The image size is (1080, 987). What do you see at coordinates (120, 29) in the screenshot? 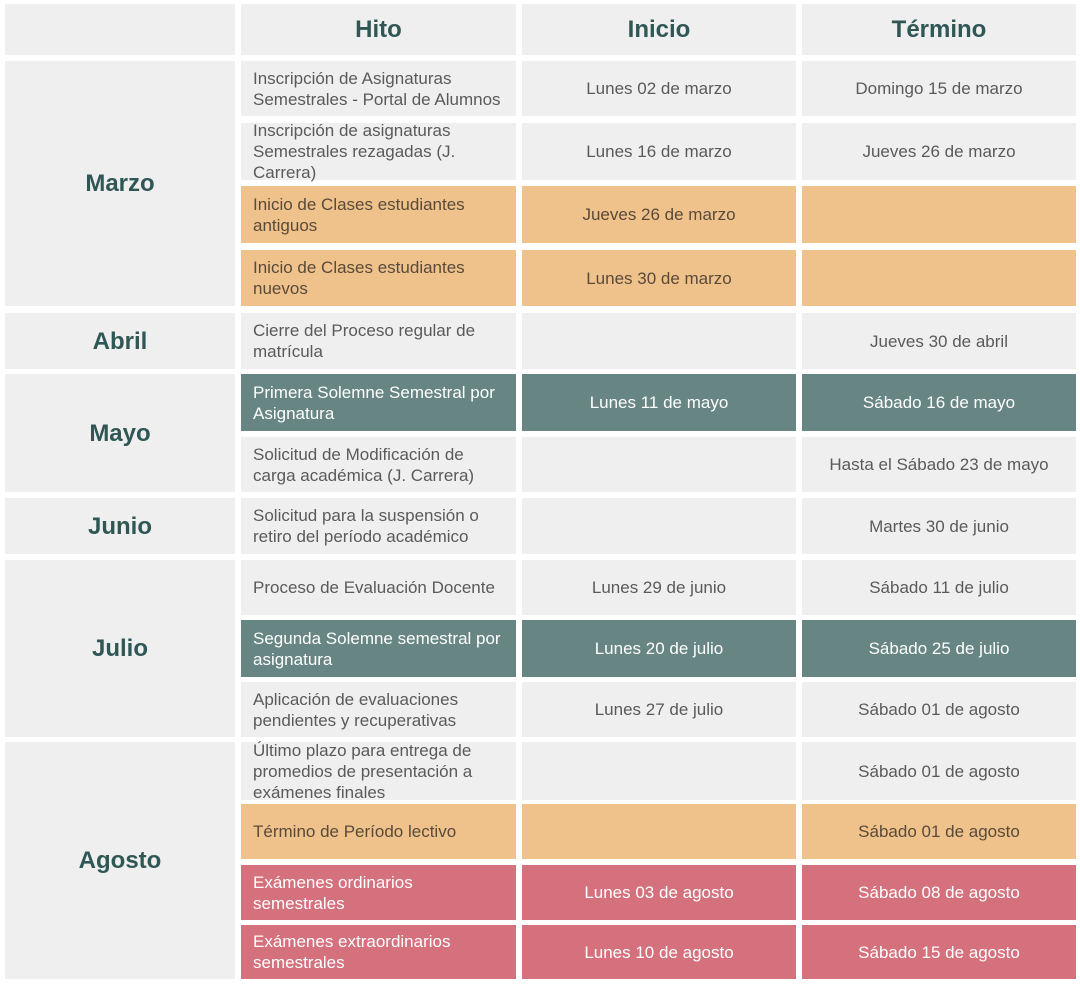
I see `header-corner-cell` at bounding box center [120, 29].